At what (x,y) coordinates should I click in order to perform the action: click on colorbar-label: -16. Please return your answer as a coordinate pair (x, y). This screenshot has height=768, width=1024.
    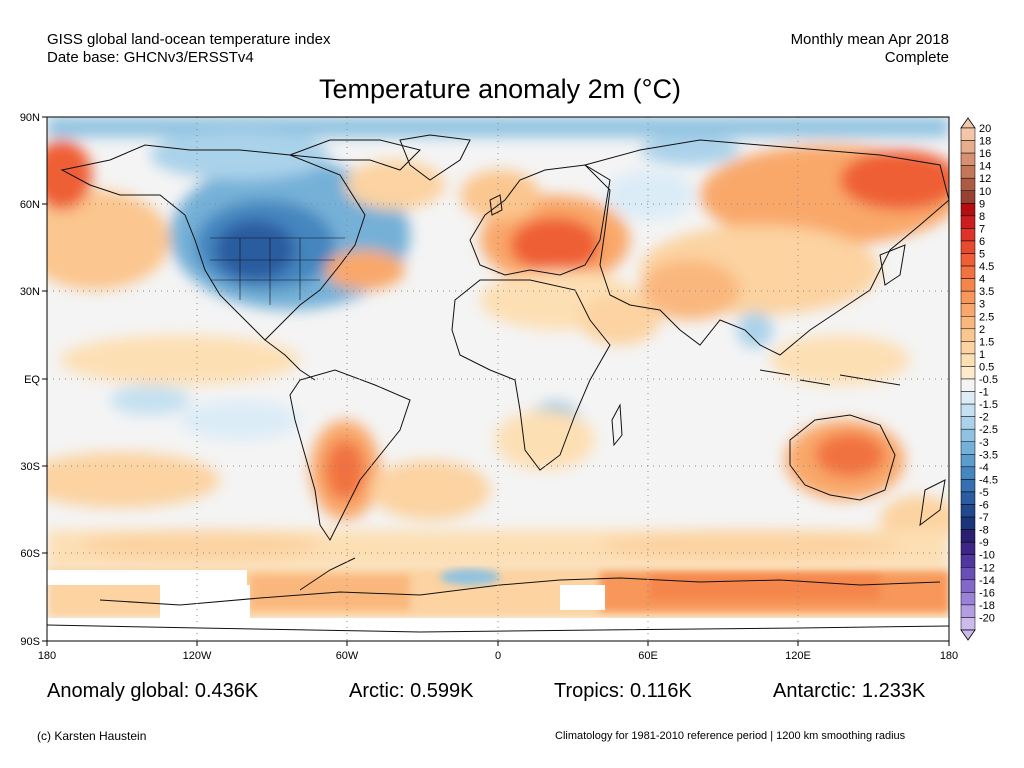
    Looking at the image, I should click on (987, 593).